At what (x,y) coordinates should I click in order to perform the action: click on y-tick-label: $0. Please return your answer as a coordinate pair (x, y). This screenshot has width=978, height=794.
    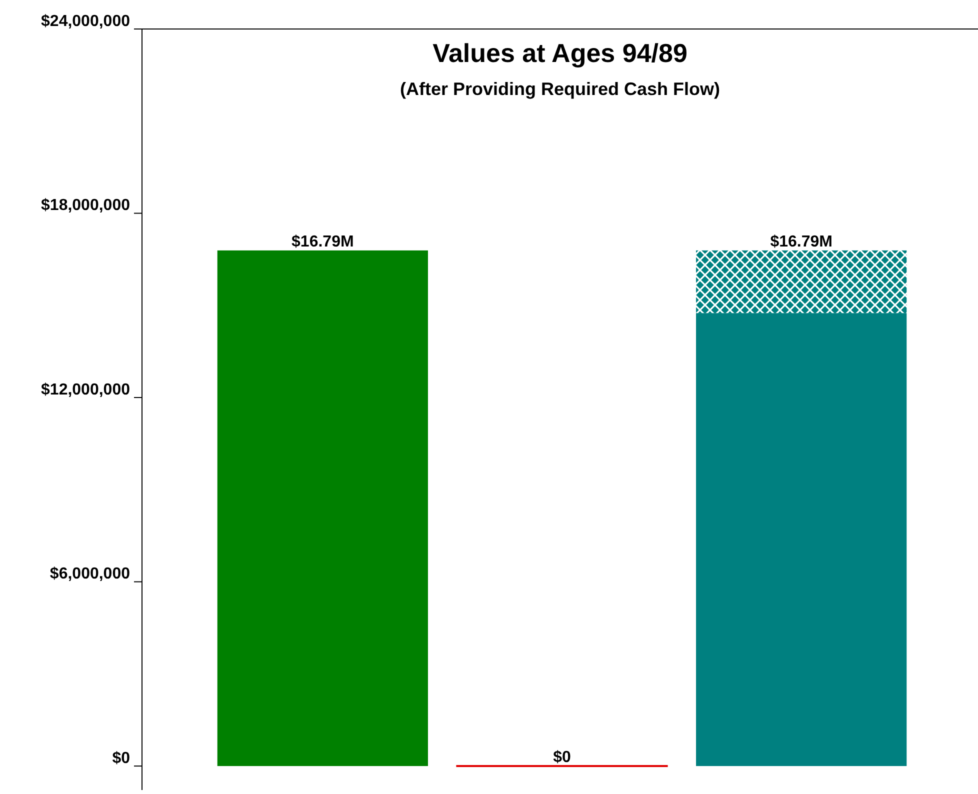
    Looking at the image, I should click on (121, 758).